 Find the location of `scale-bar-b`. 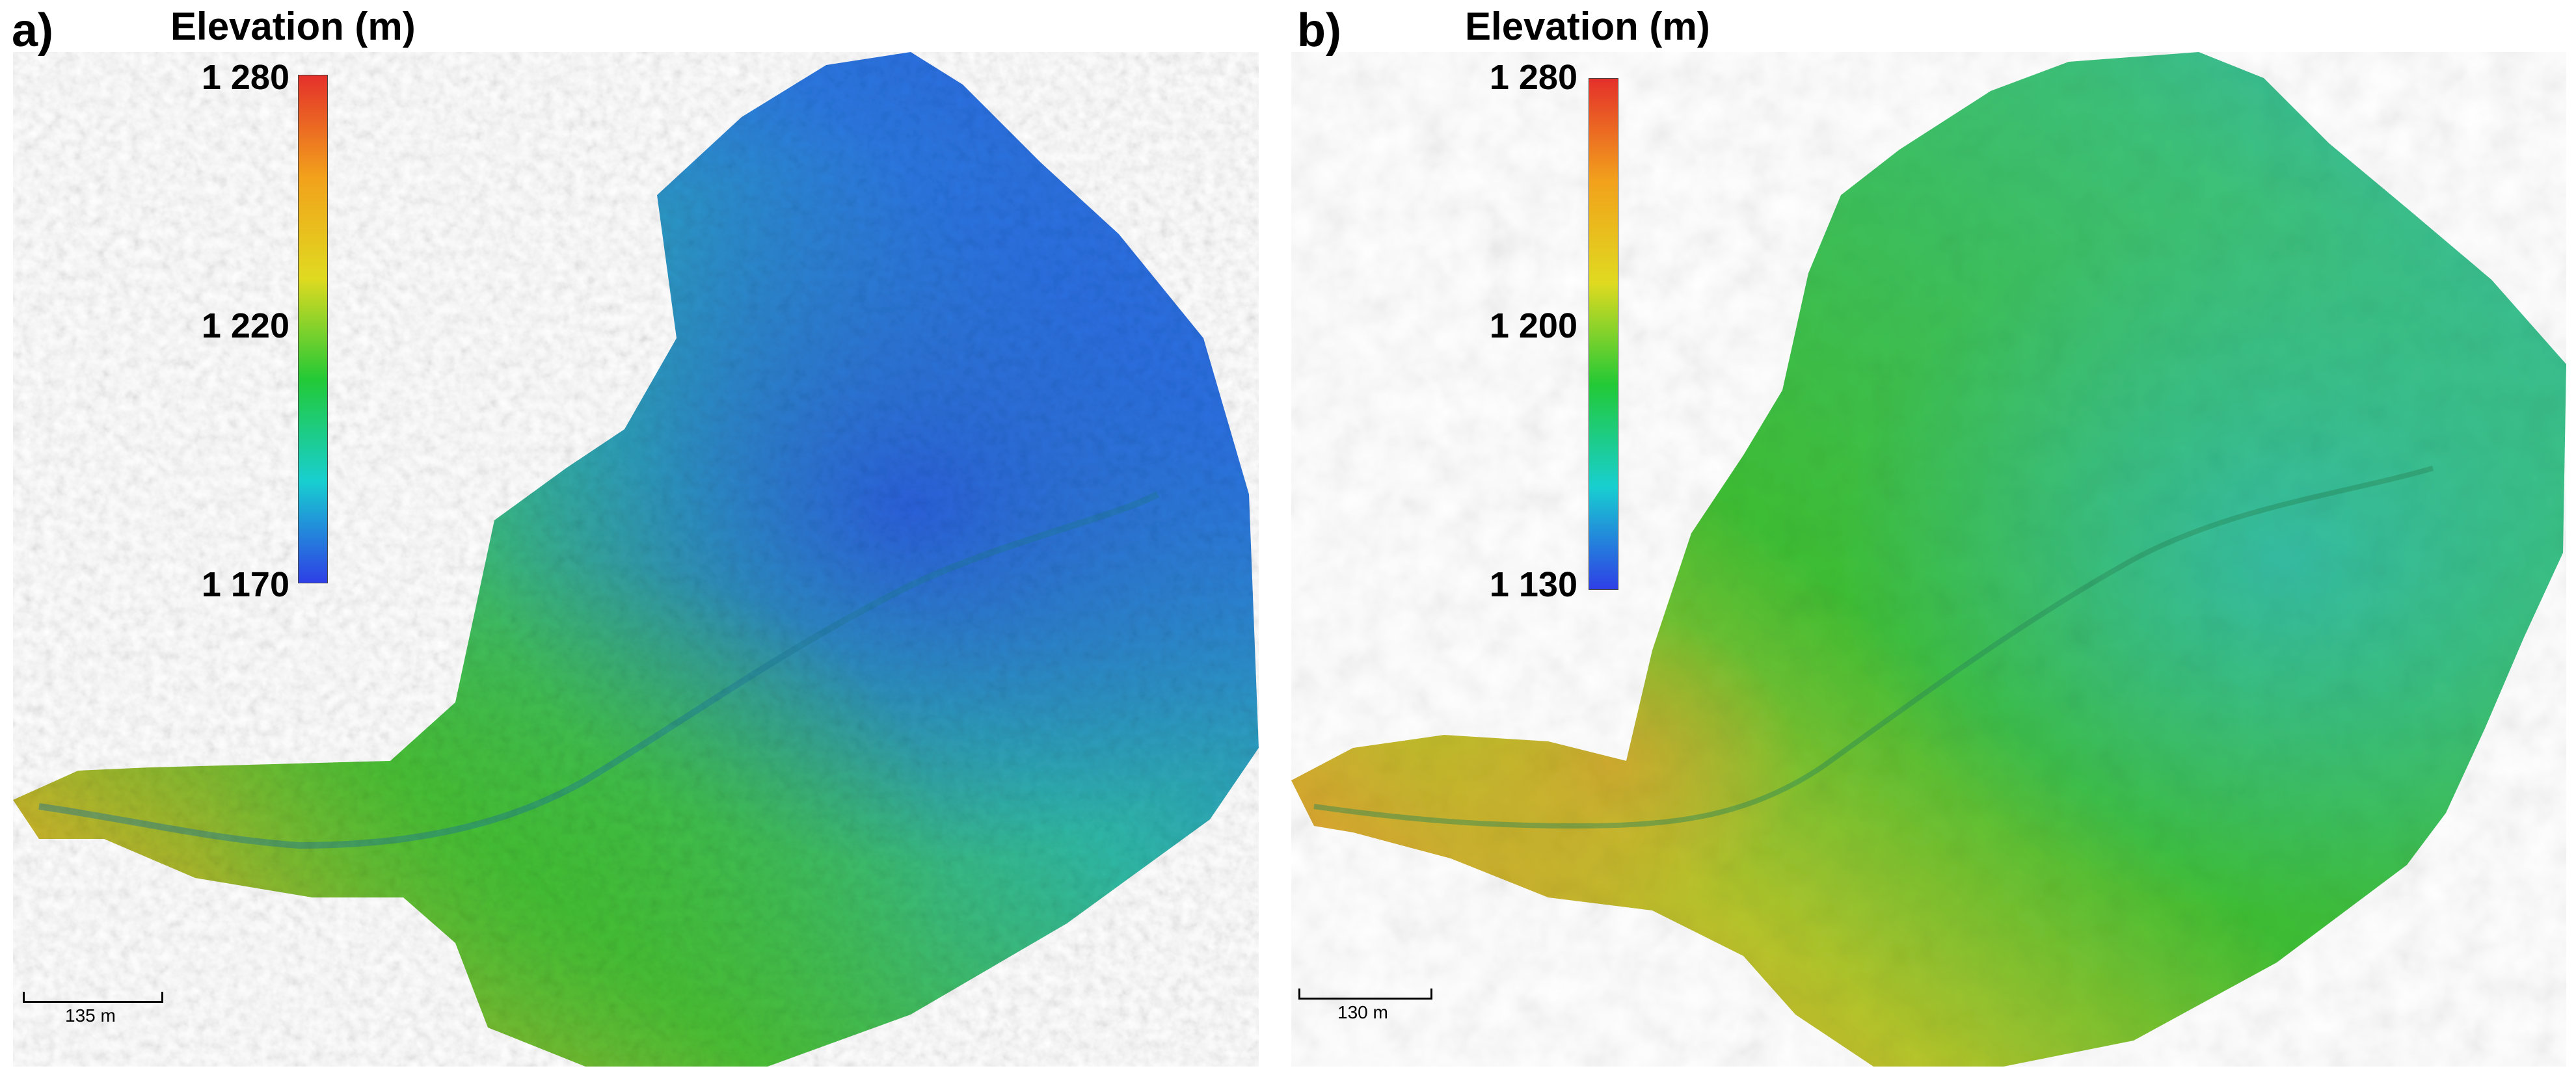

scale-bar-b is located at coordinates (1365, 994).